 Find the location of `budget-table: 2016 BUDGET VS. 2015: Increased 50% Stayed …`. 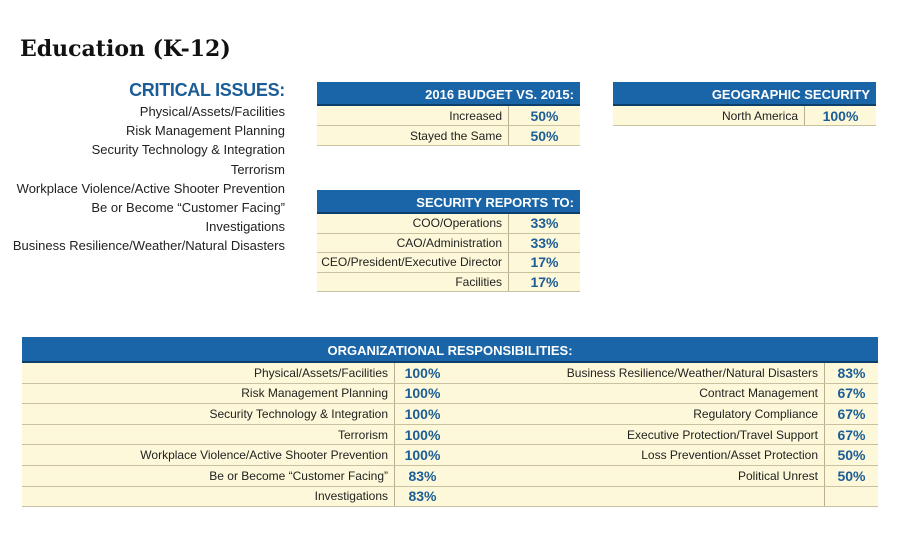

budget-table: 2016 BUDGET VS. 2015: Increased 50% Stayed … is located at coordinates (448, 114).